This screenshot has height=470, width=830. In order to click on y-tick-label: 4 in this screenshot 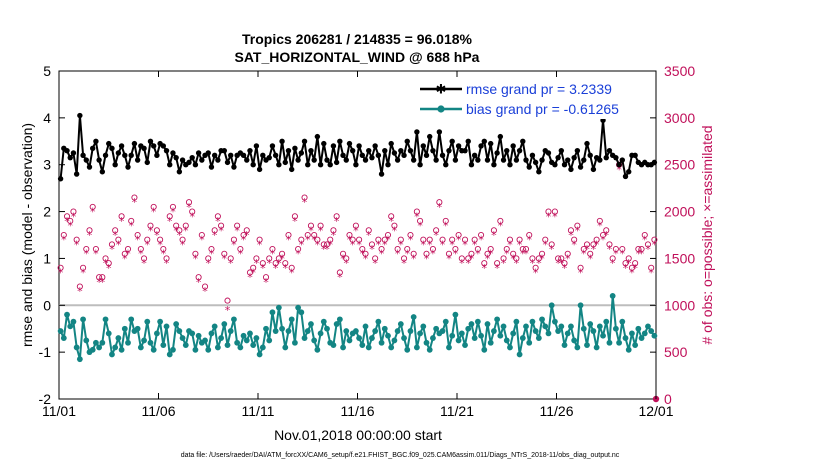, I will do `click(47, 118)`.